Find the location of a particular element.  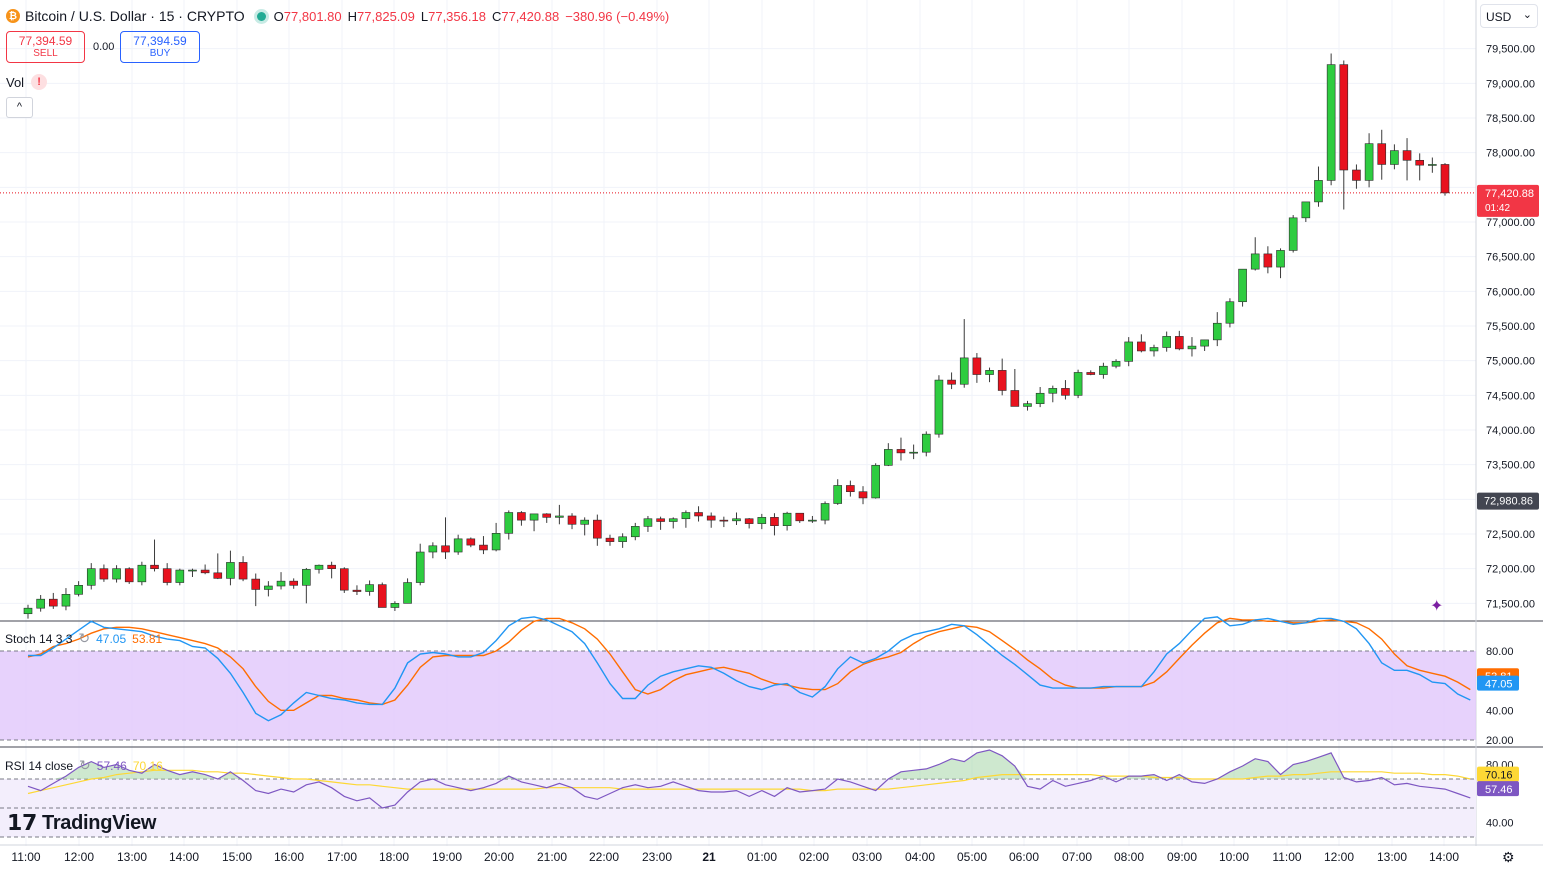

sparkle-icon: ✦ is located at coordinates (1437, 606).